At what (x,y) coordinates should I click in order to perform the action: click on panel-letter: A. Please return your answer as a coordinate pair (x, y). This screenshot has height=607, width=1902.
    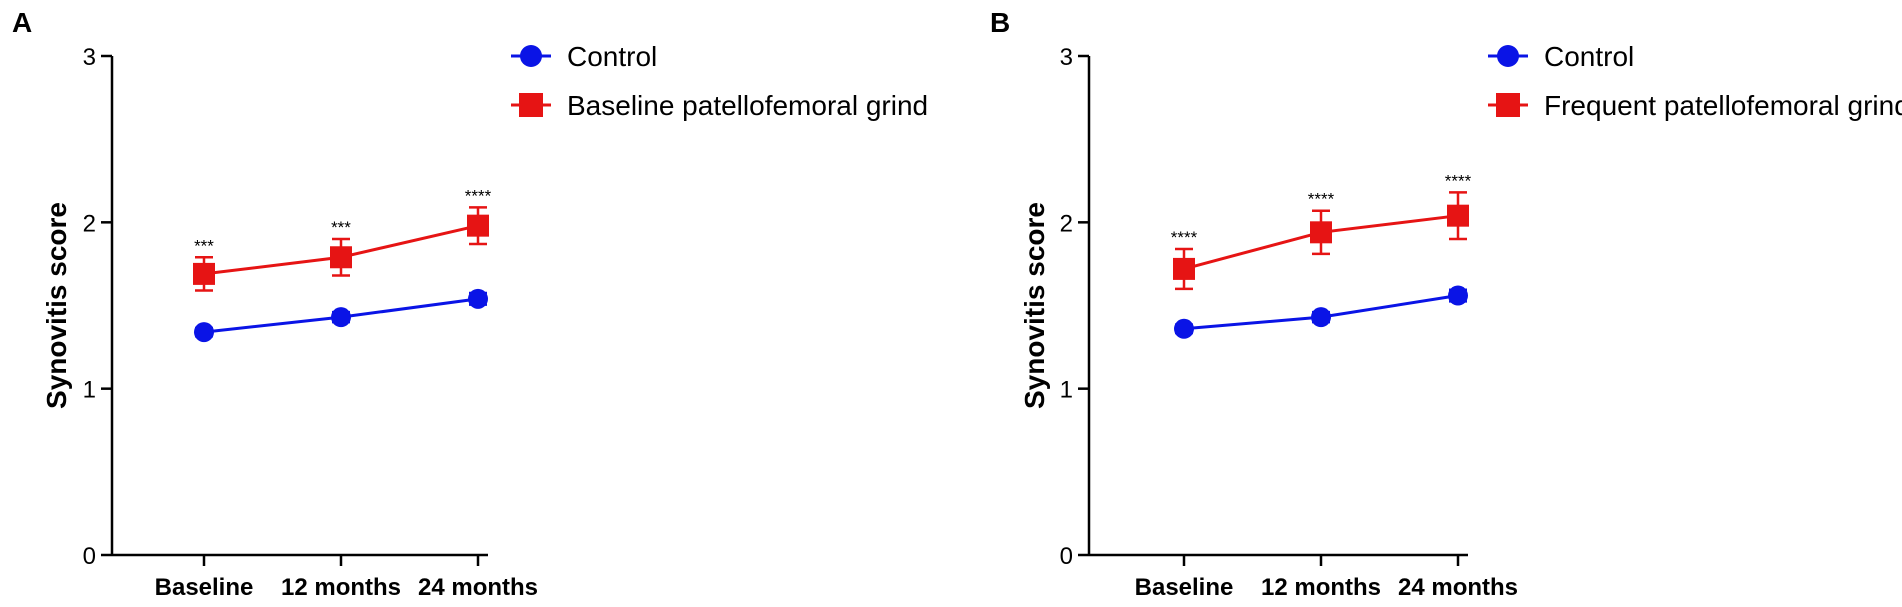
    Looking at the image, I should click on (22, 22).